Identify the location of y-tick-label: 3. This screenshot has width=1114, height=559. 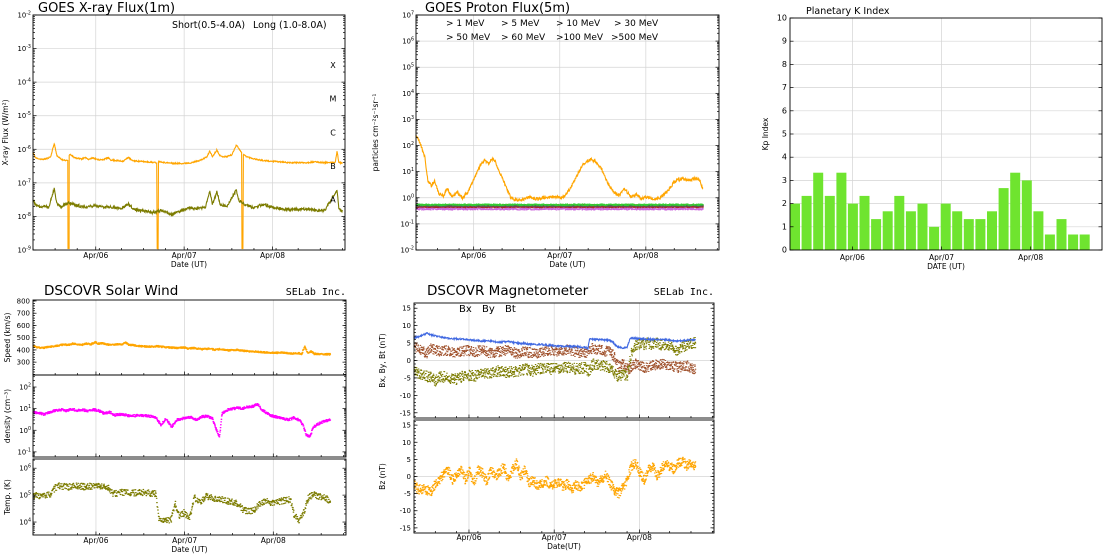
(784, 180).